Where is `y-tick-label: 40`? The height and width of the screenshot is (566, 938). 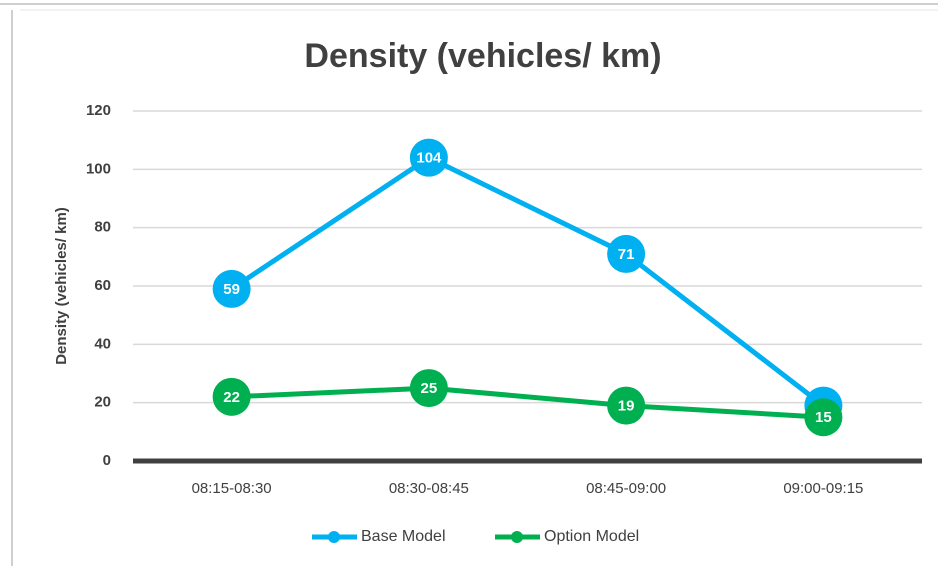 y-tick-label: 40 is located at coordinates (102, 343).